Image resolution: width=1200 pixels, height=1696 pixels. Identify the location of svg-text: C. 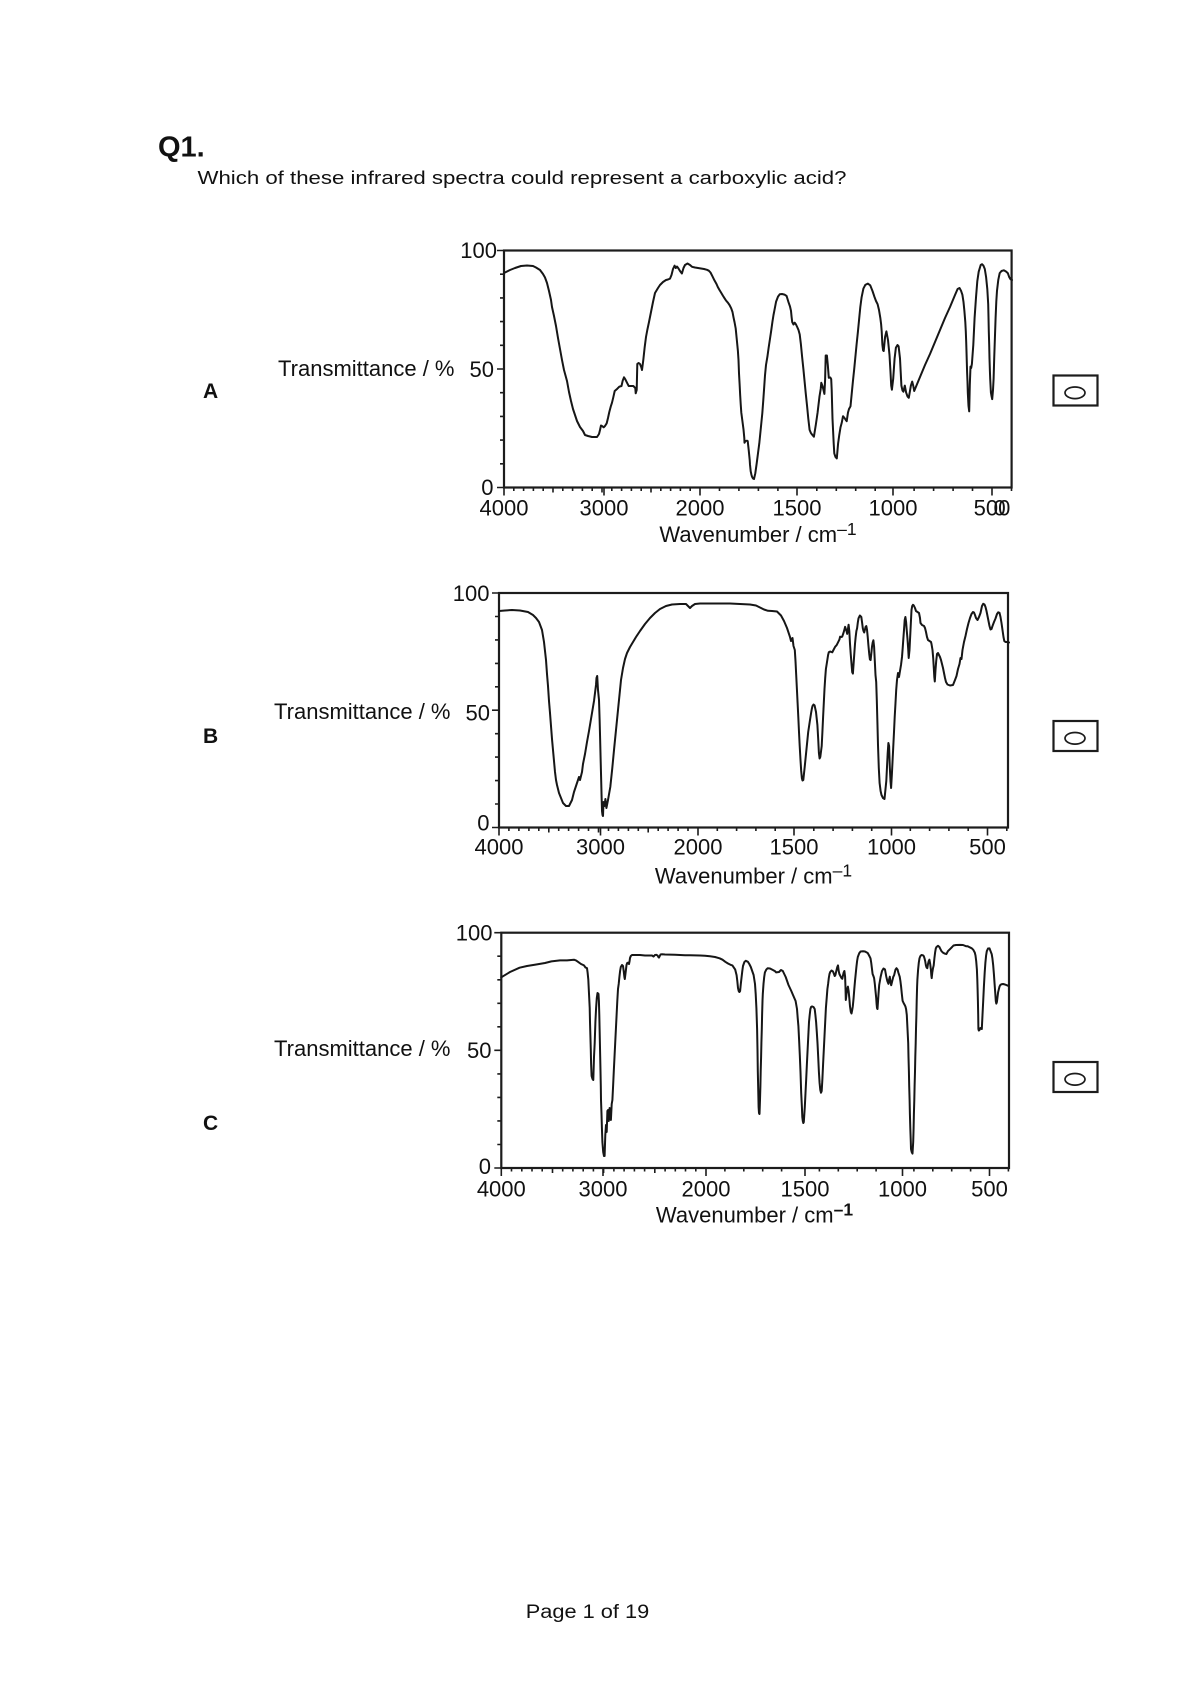
(210, 1123).